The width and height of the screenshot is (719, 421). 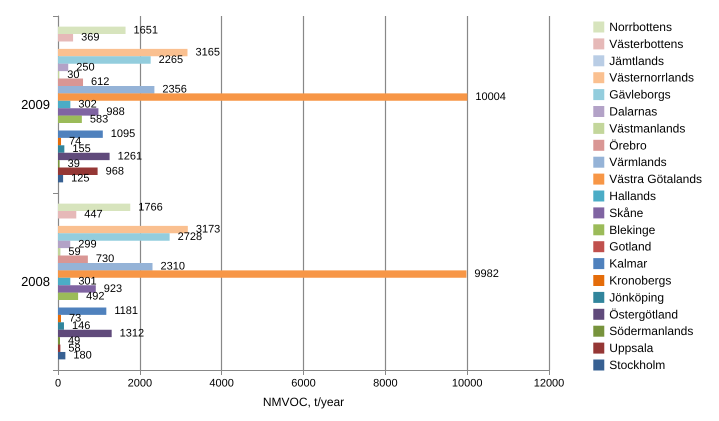 I want to click on legend-label: Gävleborgs, so click(x=640, y=95).